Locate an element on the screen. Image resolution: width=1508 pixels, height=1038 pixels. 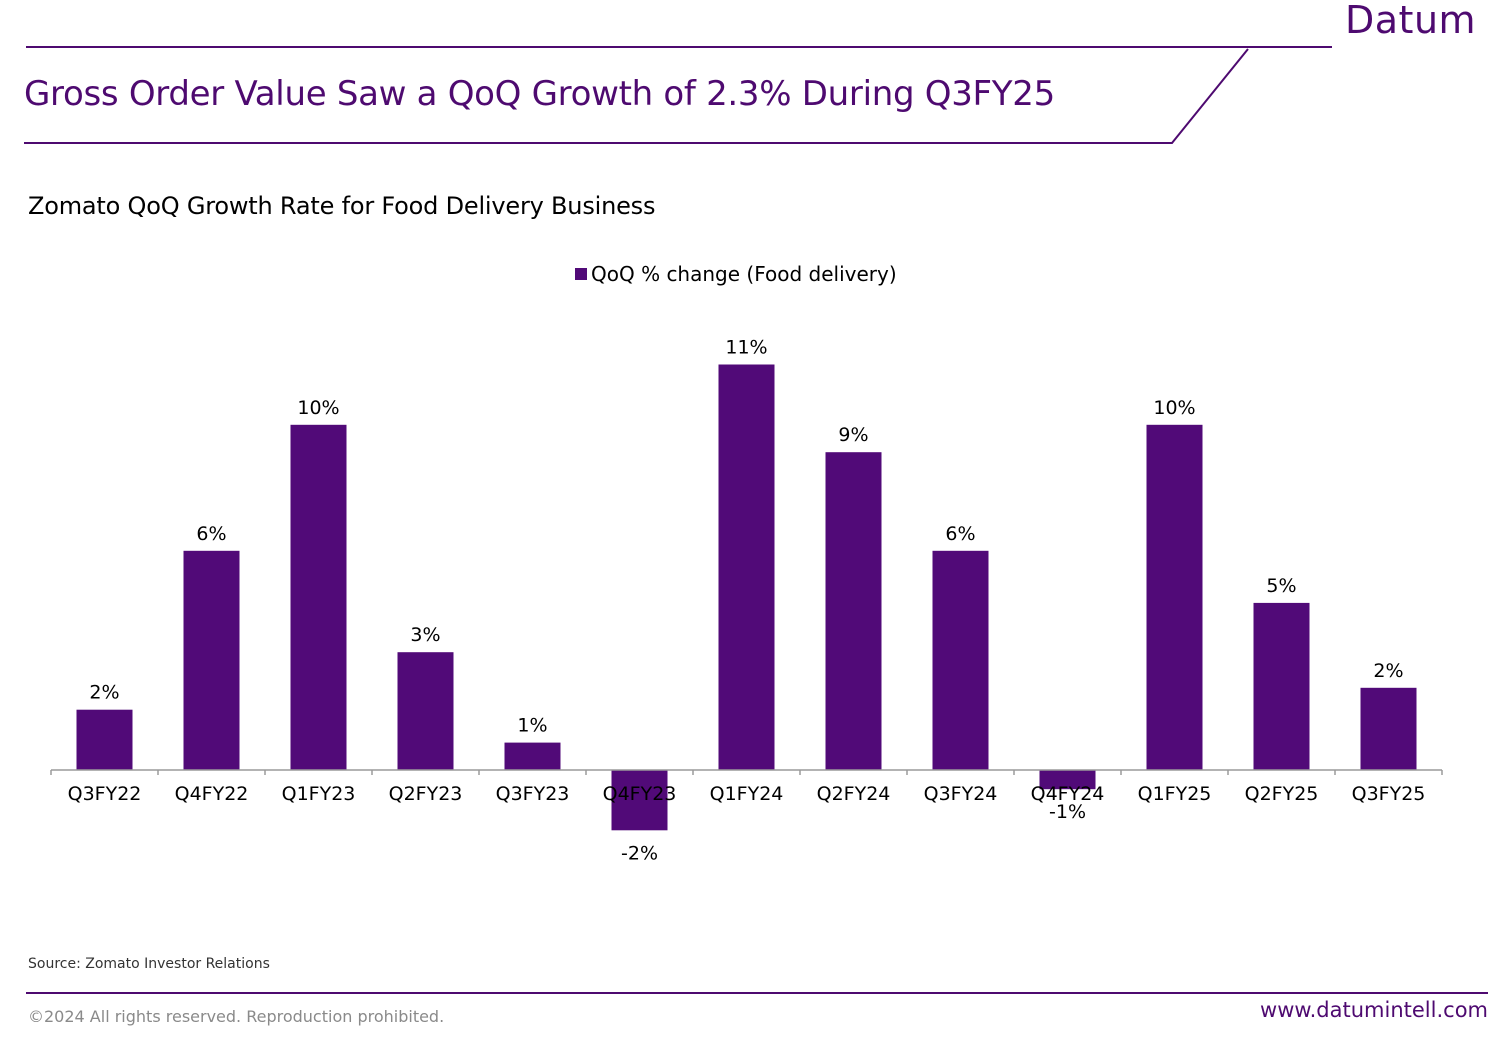
bar-q3fy25 is located at coordinates (1388, 728).